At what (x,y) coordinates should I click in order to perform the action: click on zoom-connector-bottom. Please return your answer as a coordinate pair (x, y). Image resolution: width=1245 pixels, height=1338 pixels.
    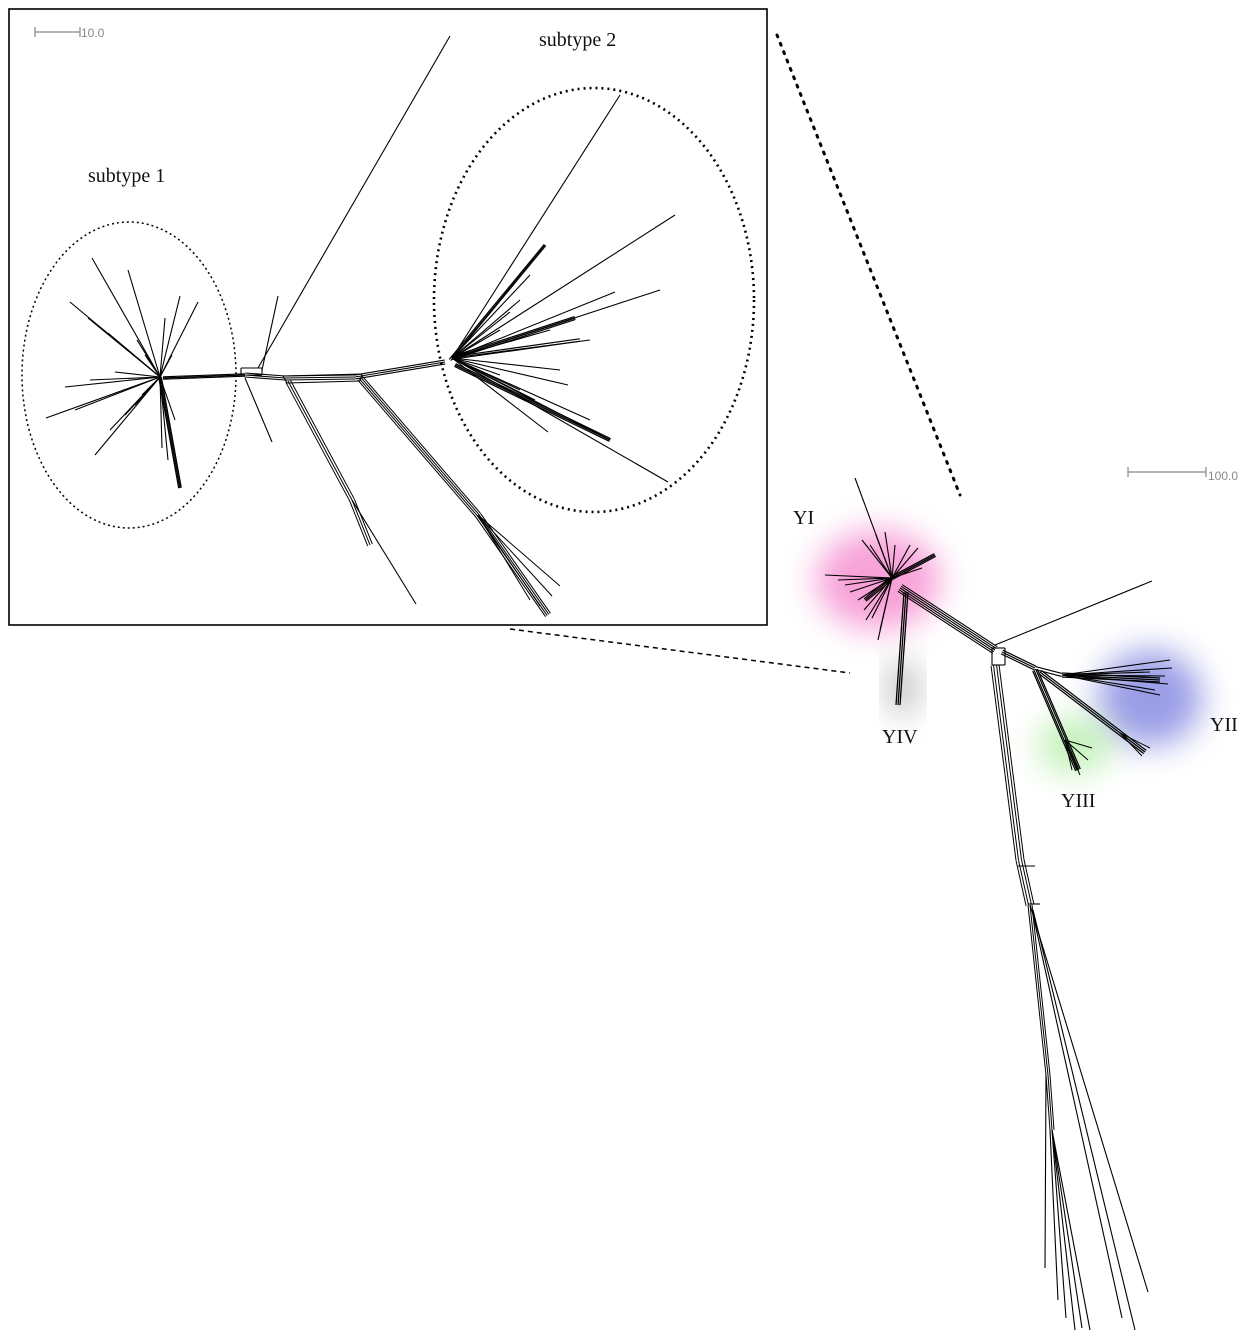
    Looking at the image, I should click on (680, 651).